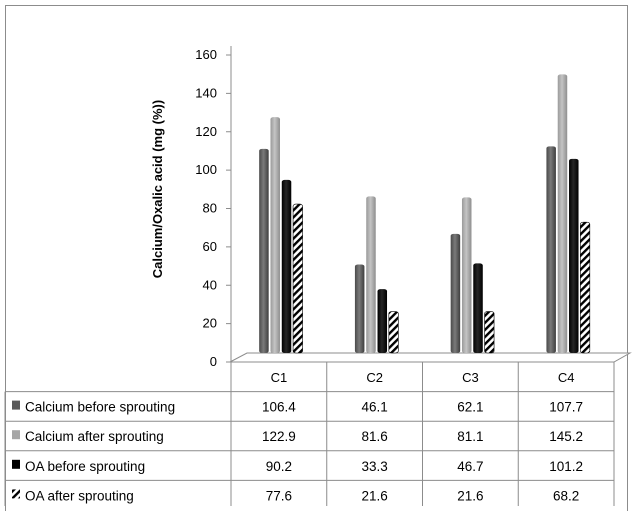 The width and height of the screenshot is (634, 511). I want to click on data-cell: 101.2, so click(566, 466).